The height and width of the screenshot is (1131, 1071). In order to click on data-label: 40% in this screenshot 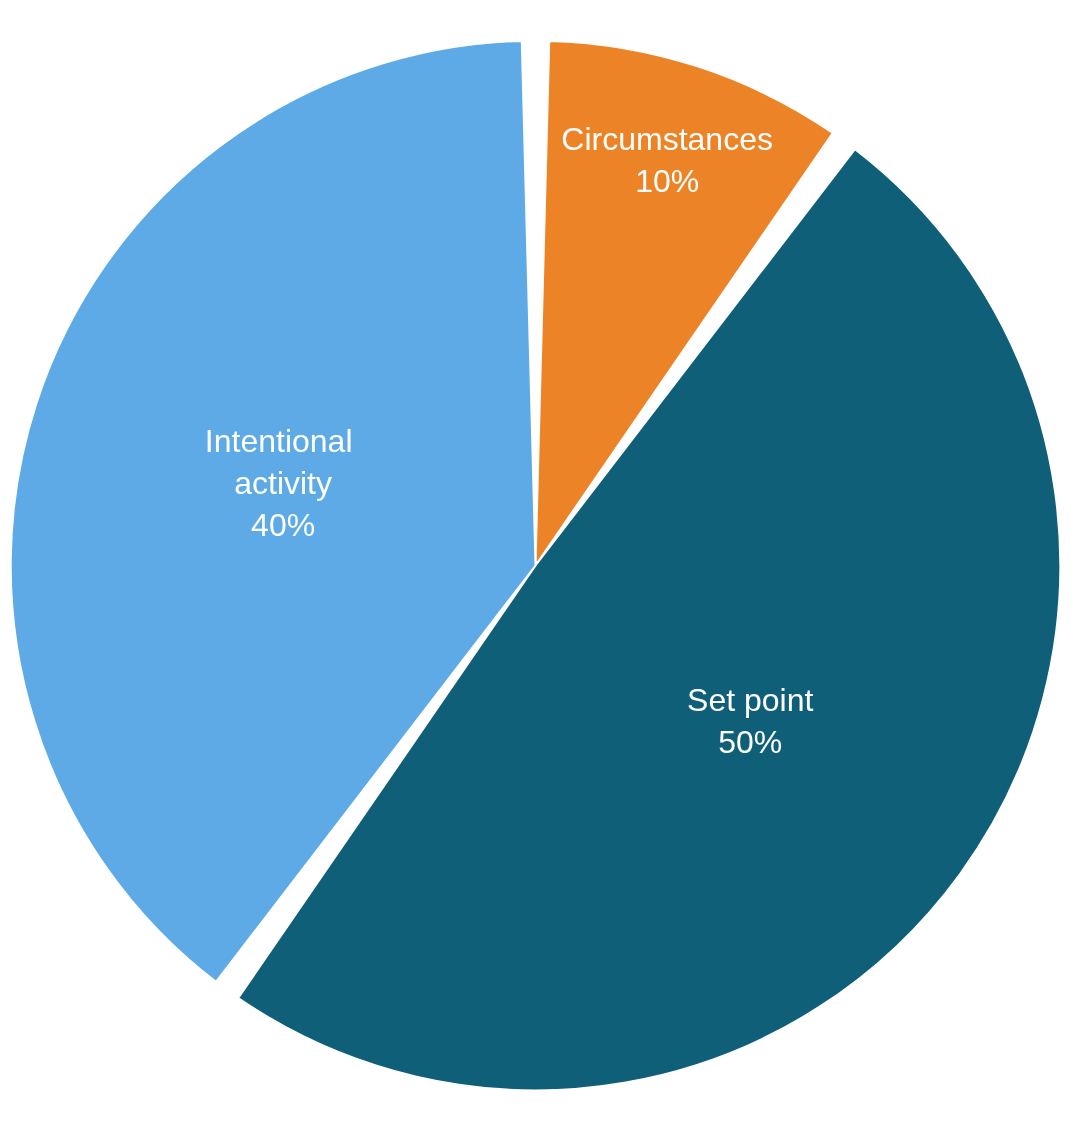, I will do `click(283, 525)`.